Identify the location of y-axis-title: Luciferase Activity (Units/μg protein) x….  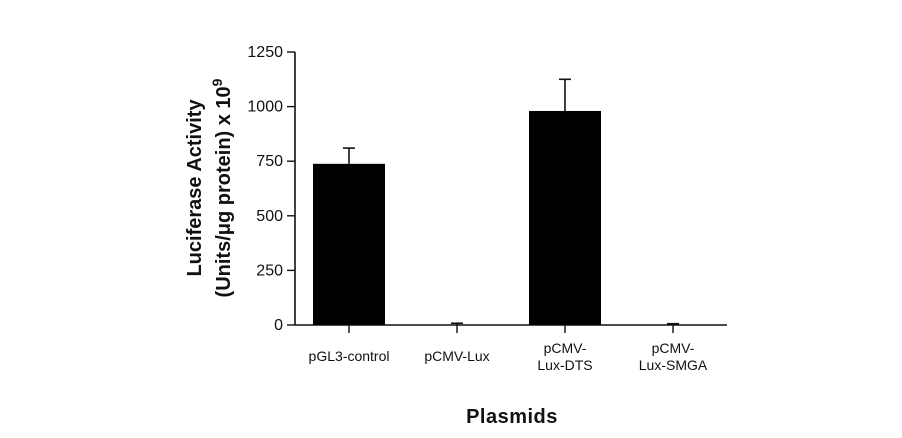
(209, 187).